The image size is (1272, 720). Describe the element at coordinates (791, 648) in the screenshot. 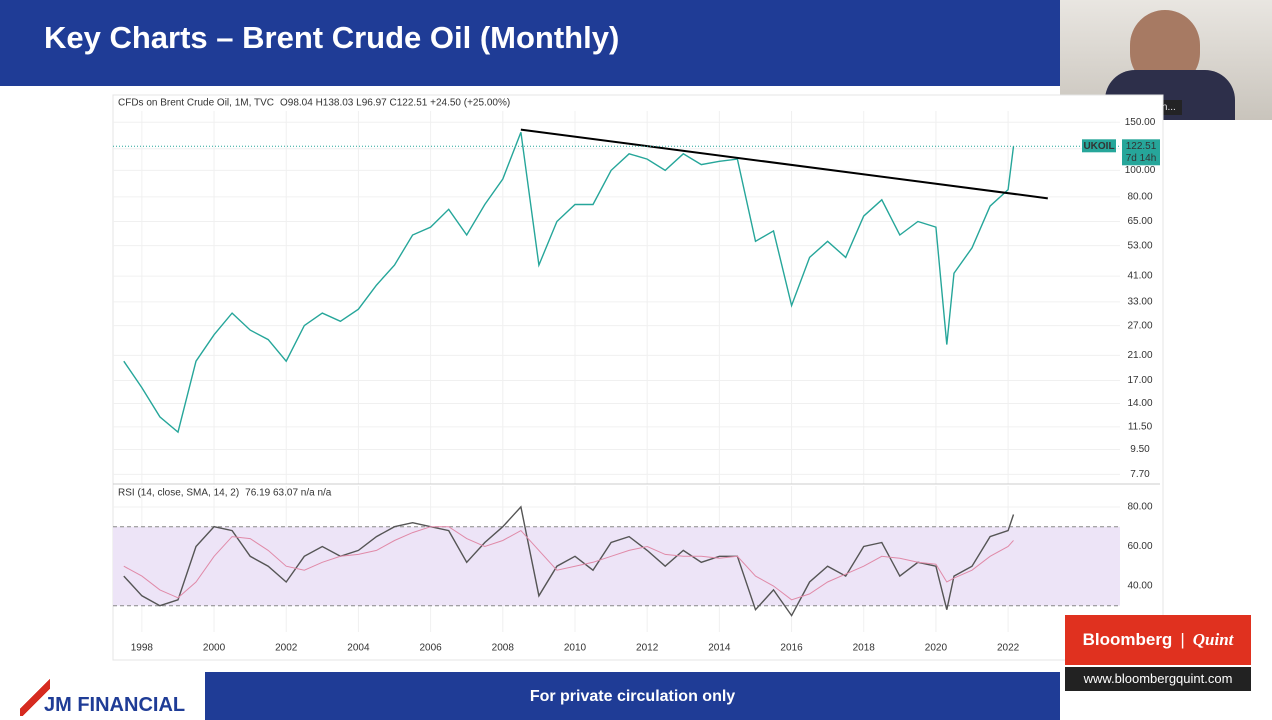

I see `x-tick-label: 2016` at that location.